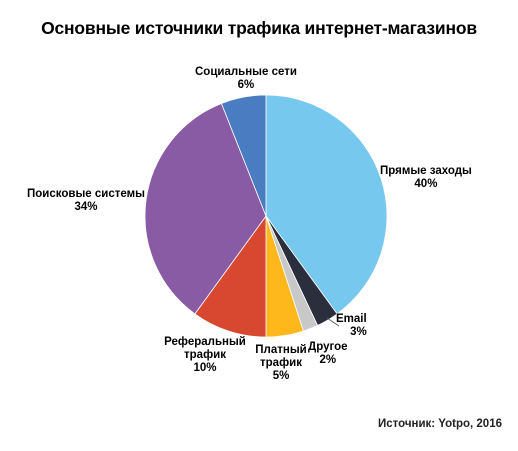 This screenshot has height=451, width=518. I want to click on email-leader-line, so click(333, 322).